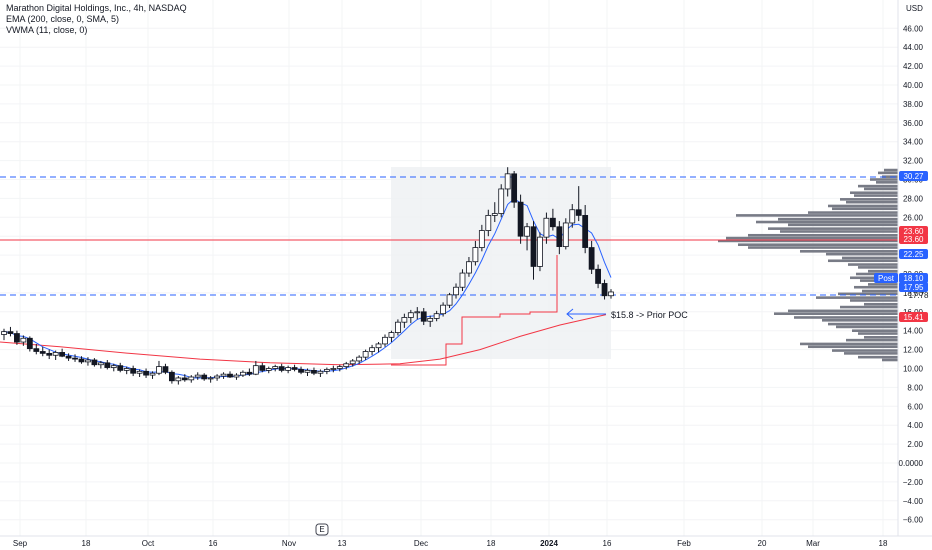 The width and height of the screenshot is (932, 550). What do you see at coordinates (913, 28) in the screenshot?
I see `y-tick-label: 46.00` at bounding box center [913, 28].